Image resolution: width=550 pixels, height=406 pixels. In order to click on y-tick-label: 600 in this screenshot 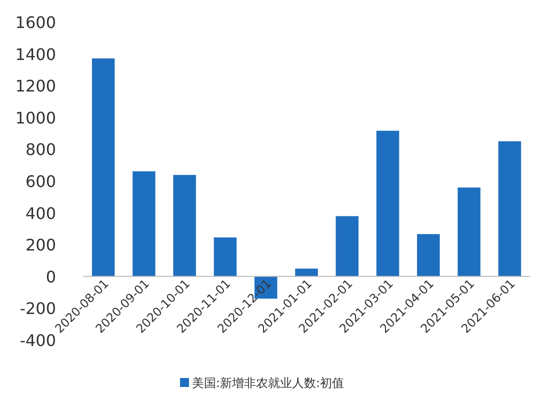, I will do `click(40, 181)`.